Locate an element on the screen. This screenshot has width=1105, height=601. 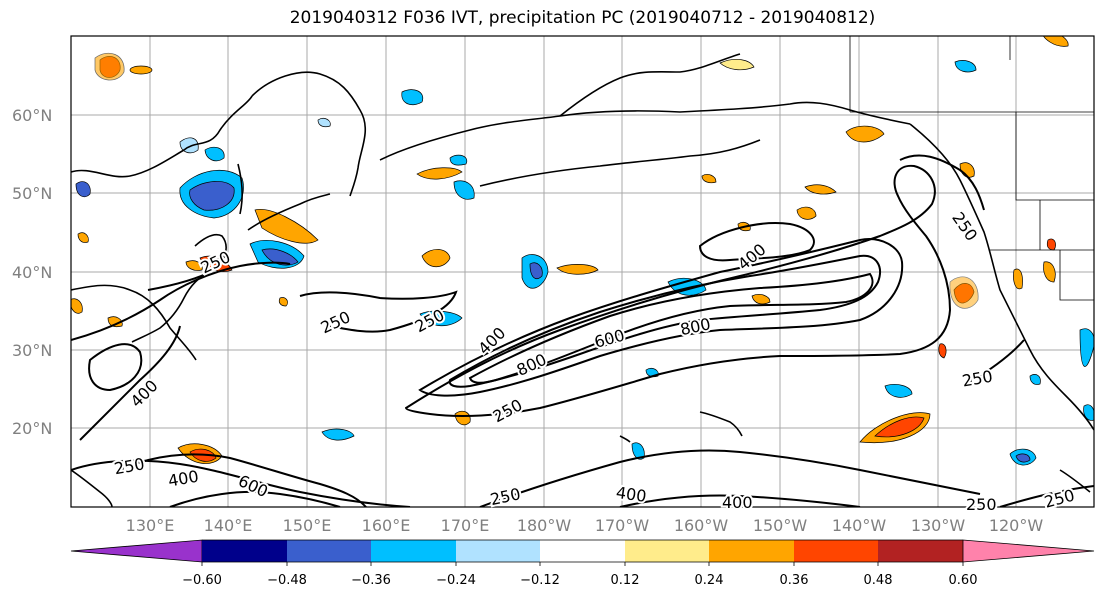
colorbar-tick: 0.36 is located at coordinates (794, 580).